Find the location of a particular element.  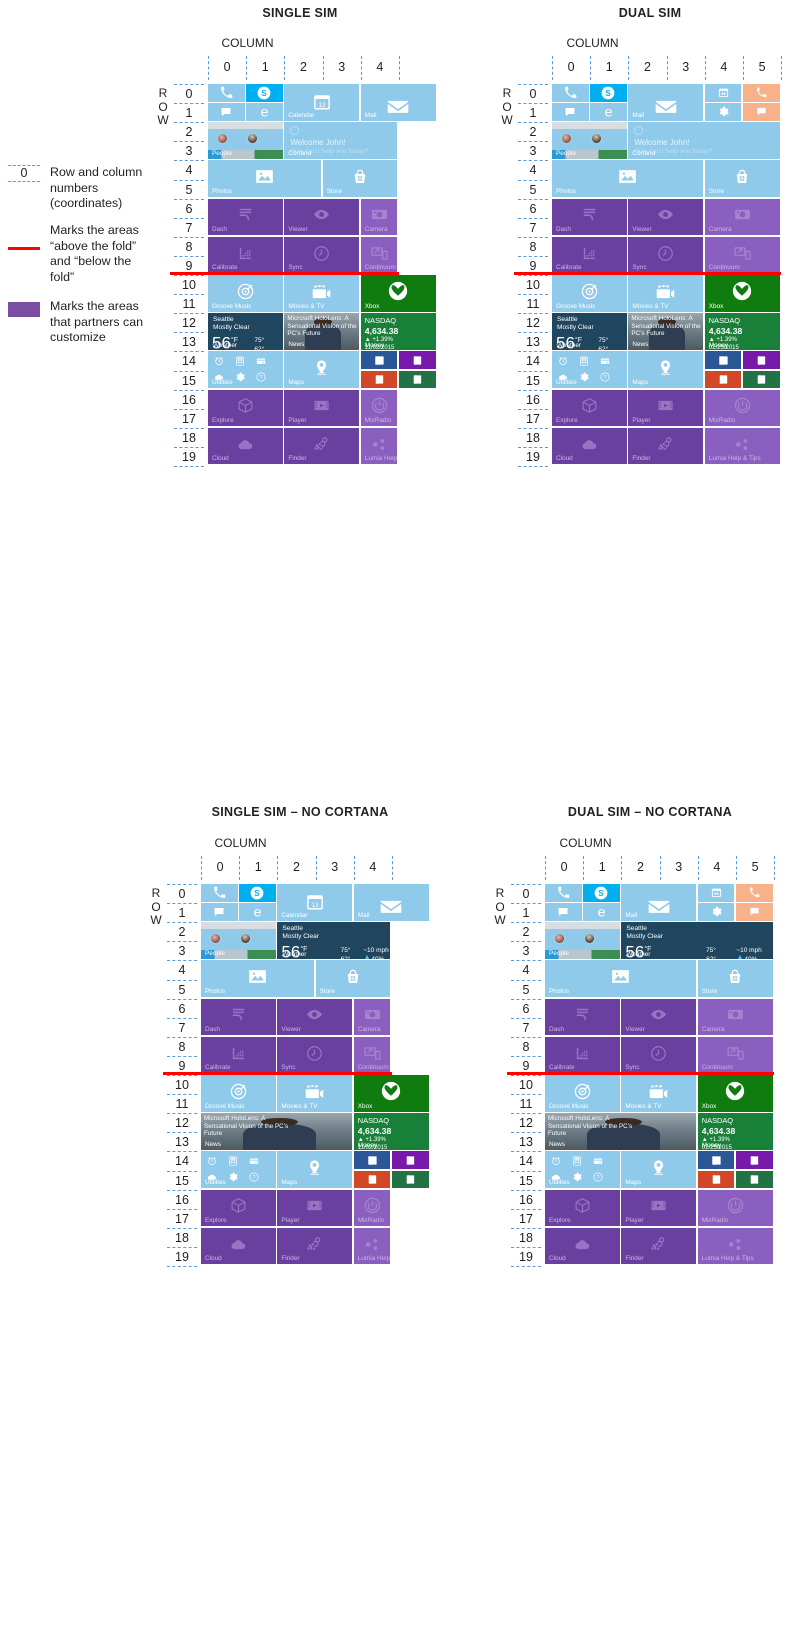

tile-settings is located at coordinates (723, 112).